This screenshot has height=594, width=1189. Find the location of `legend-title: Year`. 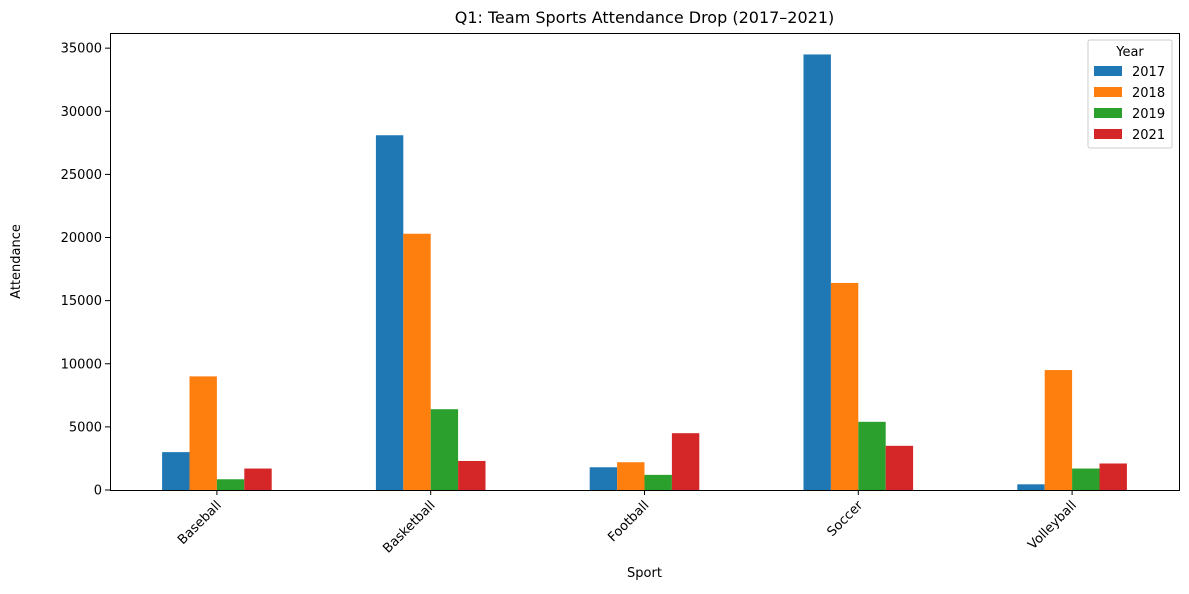

legend-title: Year is located at coordinates (1129, 52).